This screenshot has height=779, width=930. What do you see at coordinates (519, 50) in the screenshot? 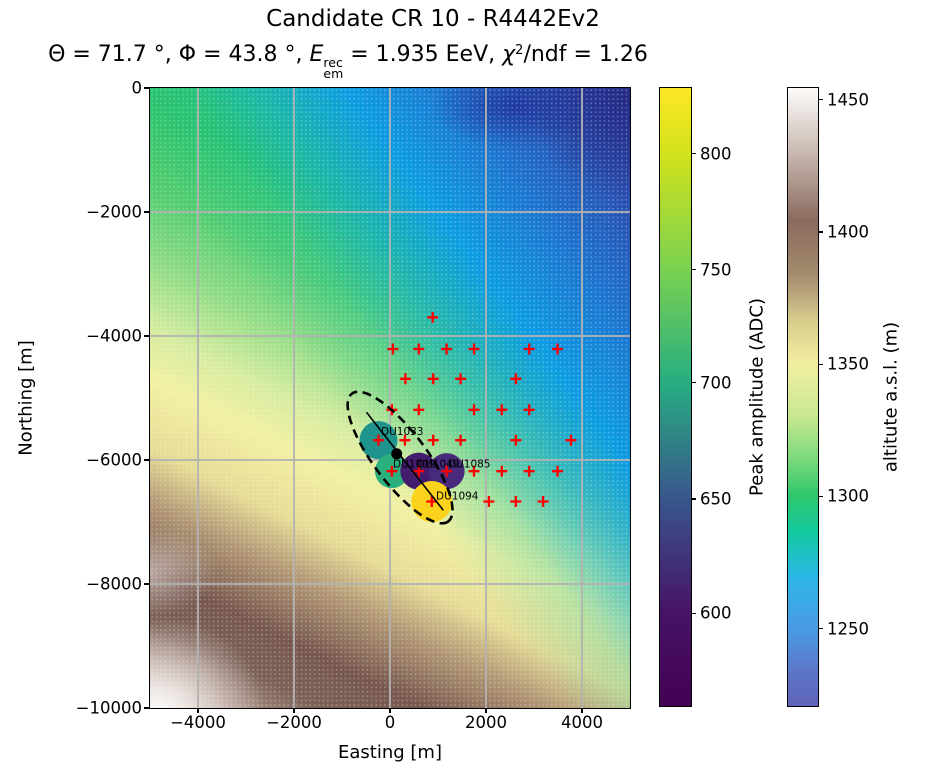
I see `subtitle-chi-exponent: 2` at bounding box center [519, 50].